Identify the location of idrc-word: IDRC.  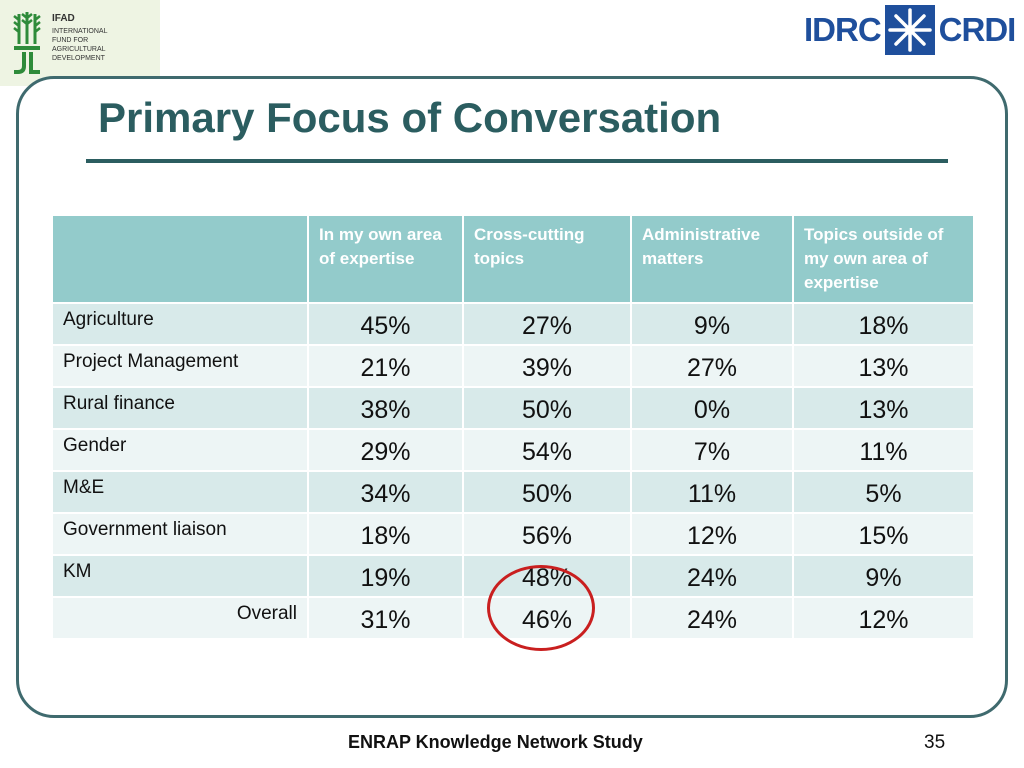
(843, 29).